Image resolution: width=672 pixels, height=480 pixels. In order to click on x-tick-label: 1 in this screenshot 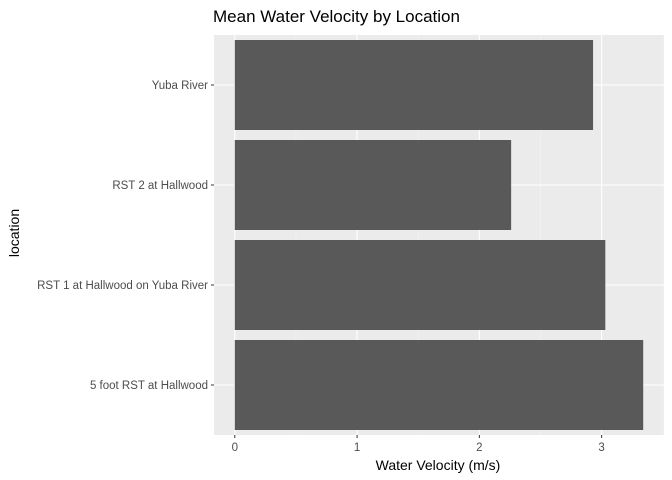, I will do `click(357, 448)`.